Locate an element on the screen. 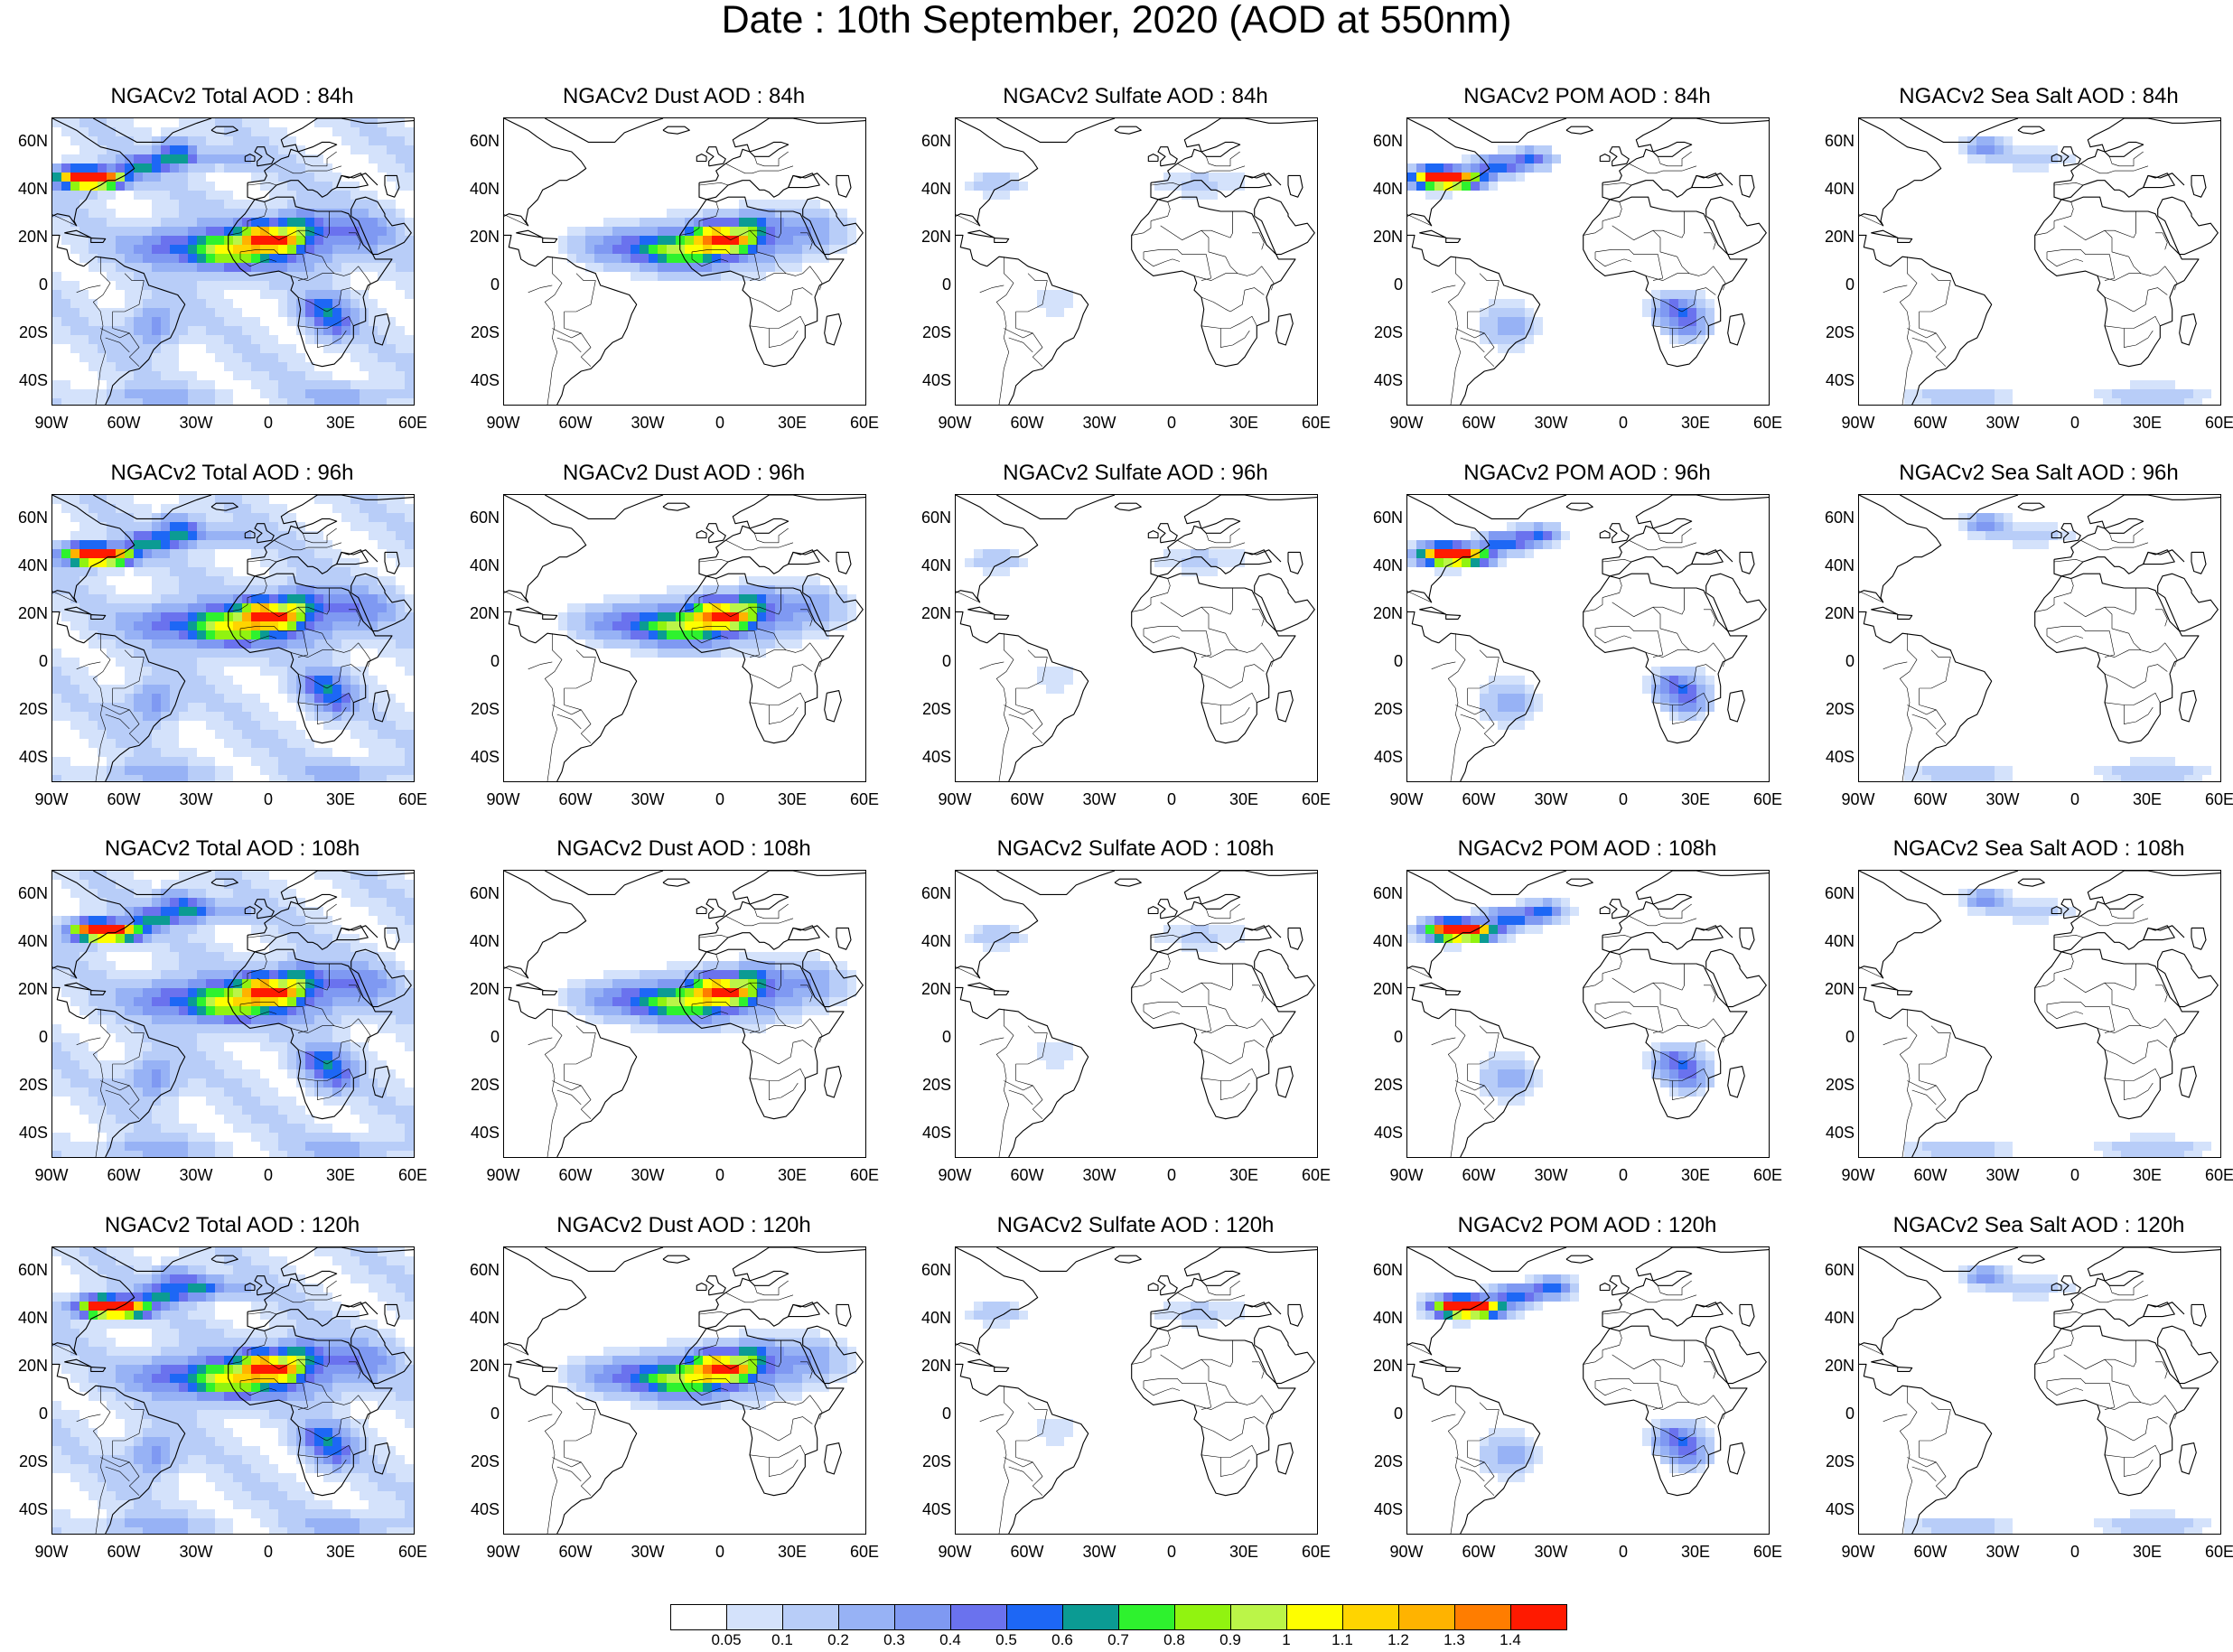 The width and height of the screenshot is (2233, 1652). lon-tick-label: 30E is located at coordinates (2147, 799).